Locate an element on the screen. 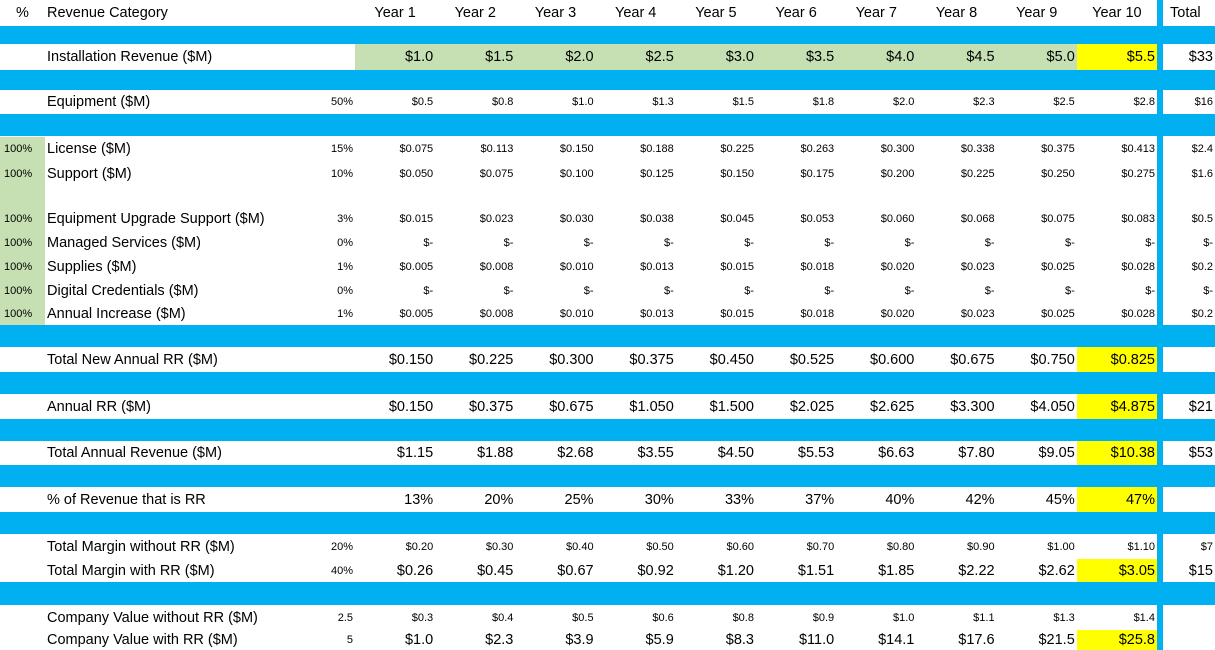 Image resolution: width=1215 pixels, height=650 pixels. factor-cell: 0% is located at coordinates (345, 243).